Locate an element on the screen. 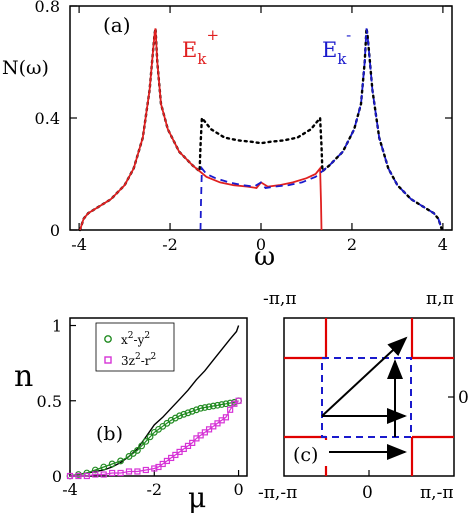 This screenshot has height=515, width=474. panel-a-annotation-e-minus: Ek - is located at coordinates (336, 47).